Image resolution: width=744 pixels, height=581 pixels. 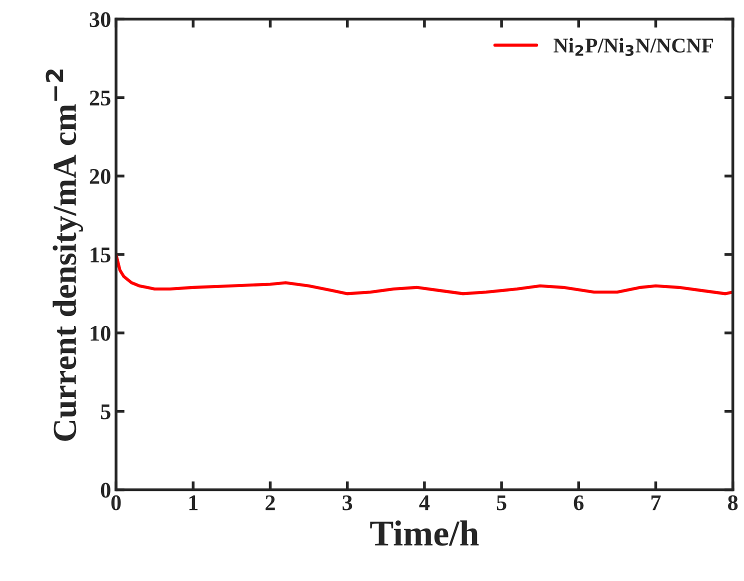 What do you see at coordinates (501, 503) in the screenshot?
I see `x-tick-label: 5` at bounding box center [501, 503].